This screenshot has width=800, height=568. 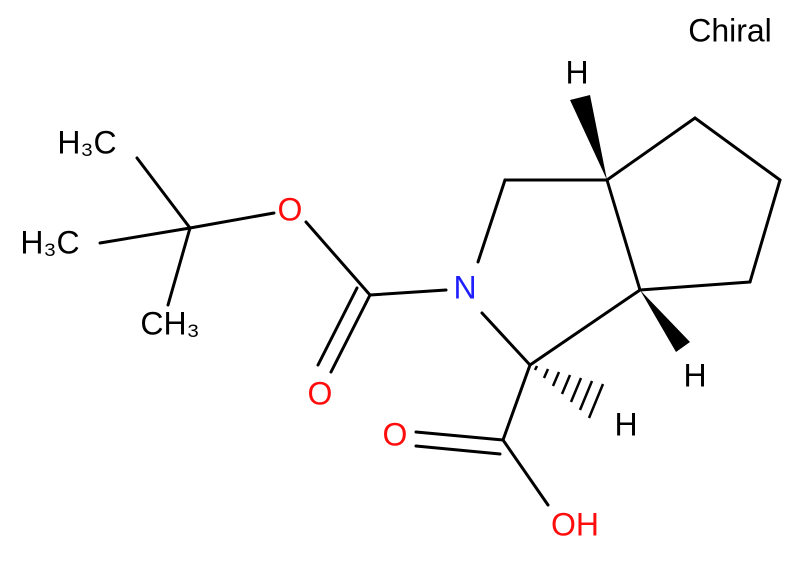 I want to click on atom-label: OH, so click(x=575, y=524).